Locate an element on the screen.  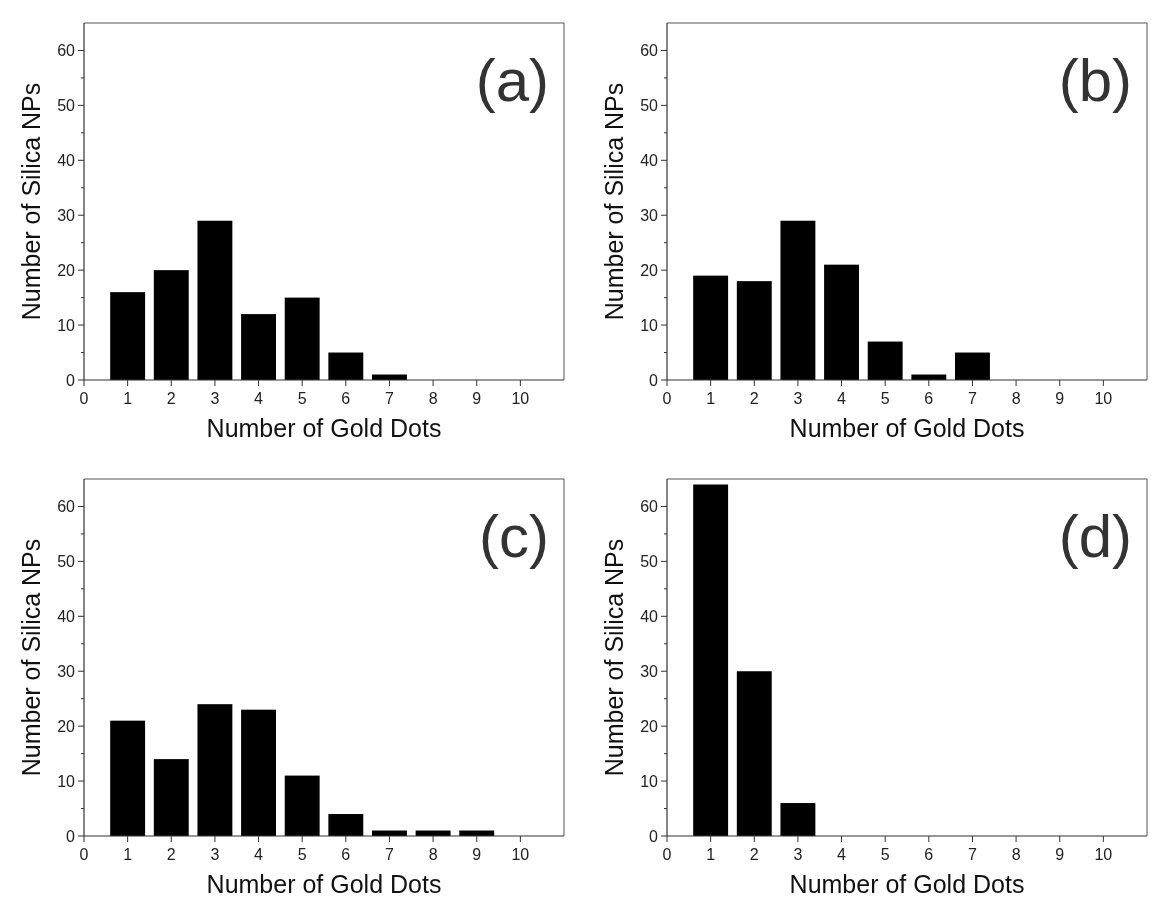
annotation: (c) is located at coordinates (514, 536).